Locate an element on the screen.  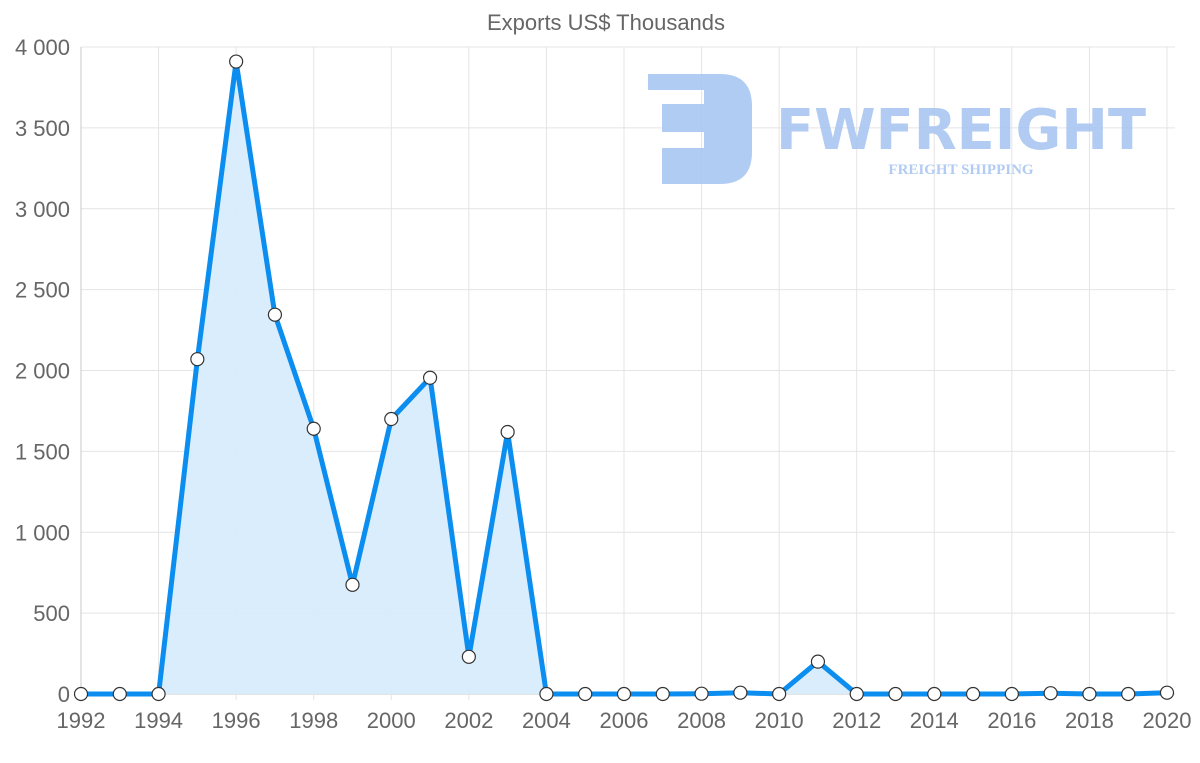
x-tick-label: 2018 is located at coordinates (1089, 720).